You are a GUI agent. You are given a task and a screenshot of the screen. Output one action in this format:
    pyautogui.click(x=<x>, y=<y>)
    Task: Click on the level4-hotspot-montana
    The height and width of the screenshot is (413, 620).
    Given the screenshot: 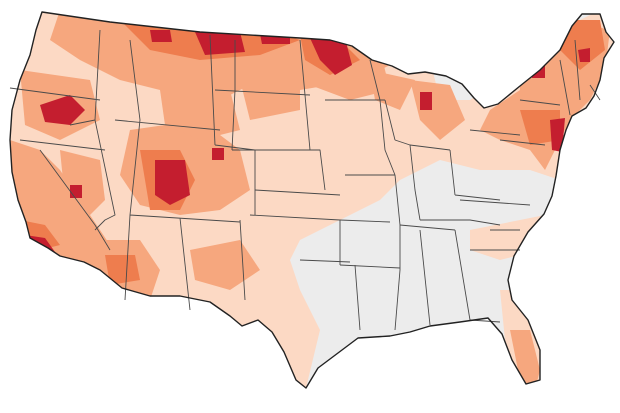 What is the action you would take?
    pyautogui.click(x=220, y=43)
    